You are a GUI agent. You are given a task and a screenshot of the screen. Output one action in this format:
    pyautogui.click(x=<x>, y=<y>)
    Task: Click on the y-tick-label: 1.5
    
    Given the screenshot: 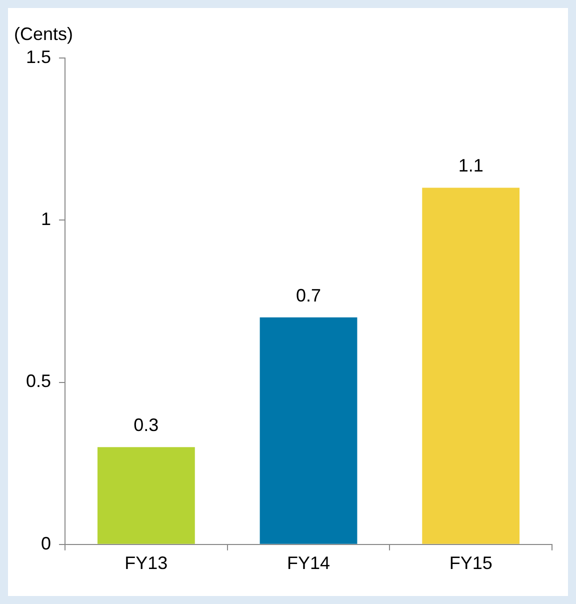 What is the action you would take?
    pyautogui.click(x=39, y=56)
    